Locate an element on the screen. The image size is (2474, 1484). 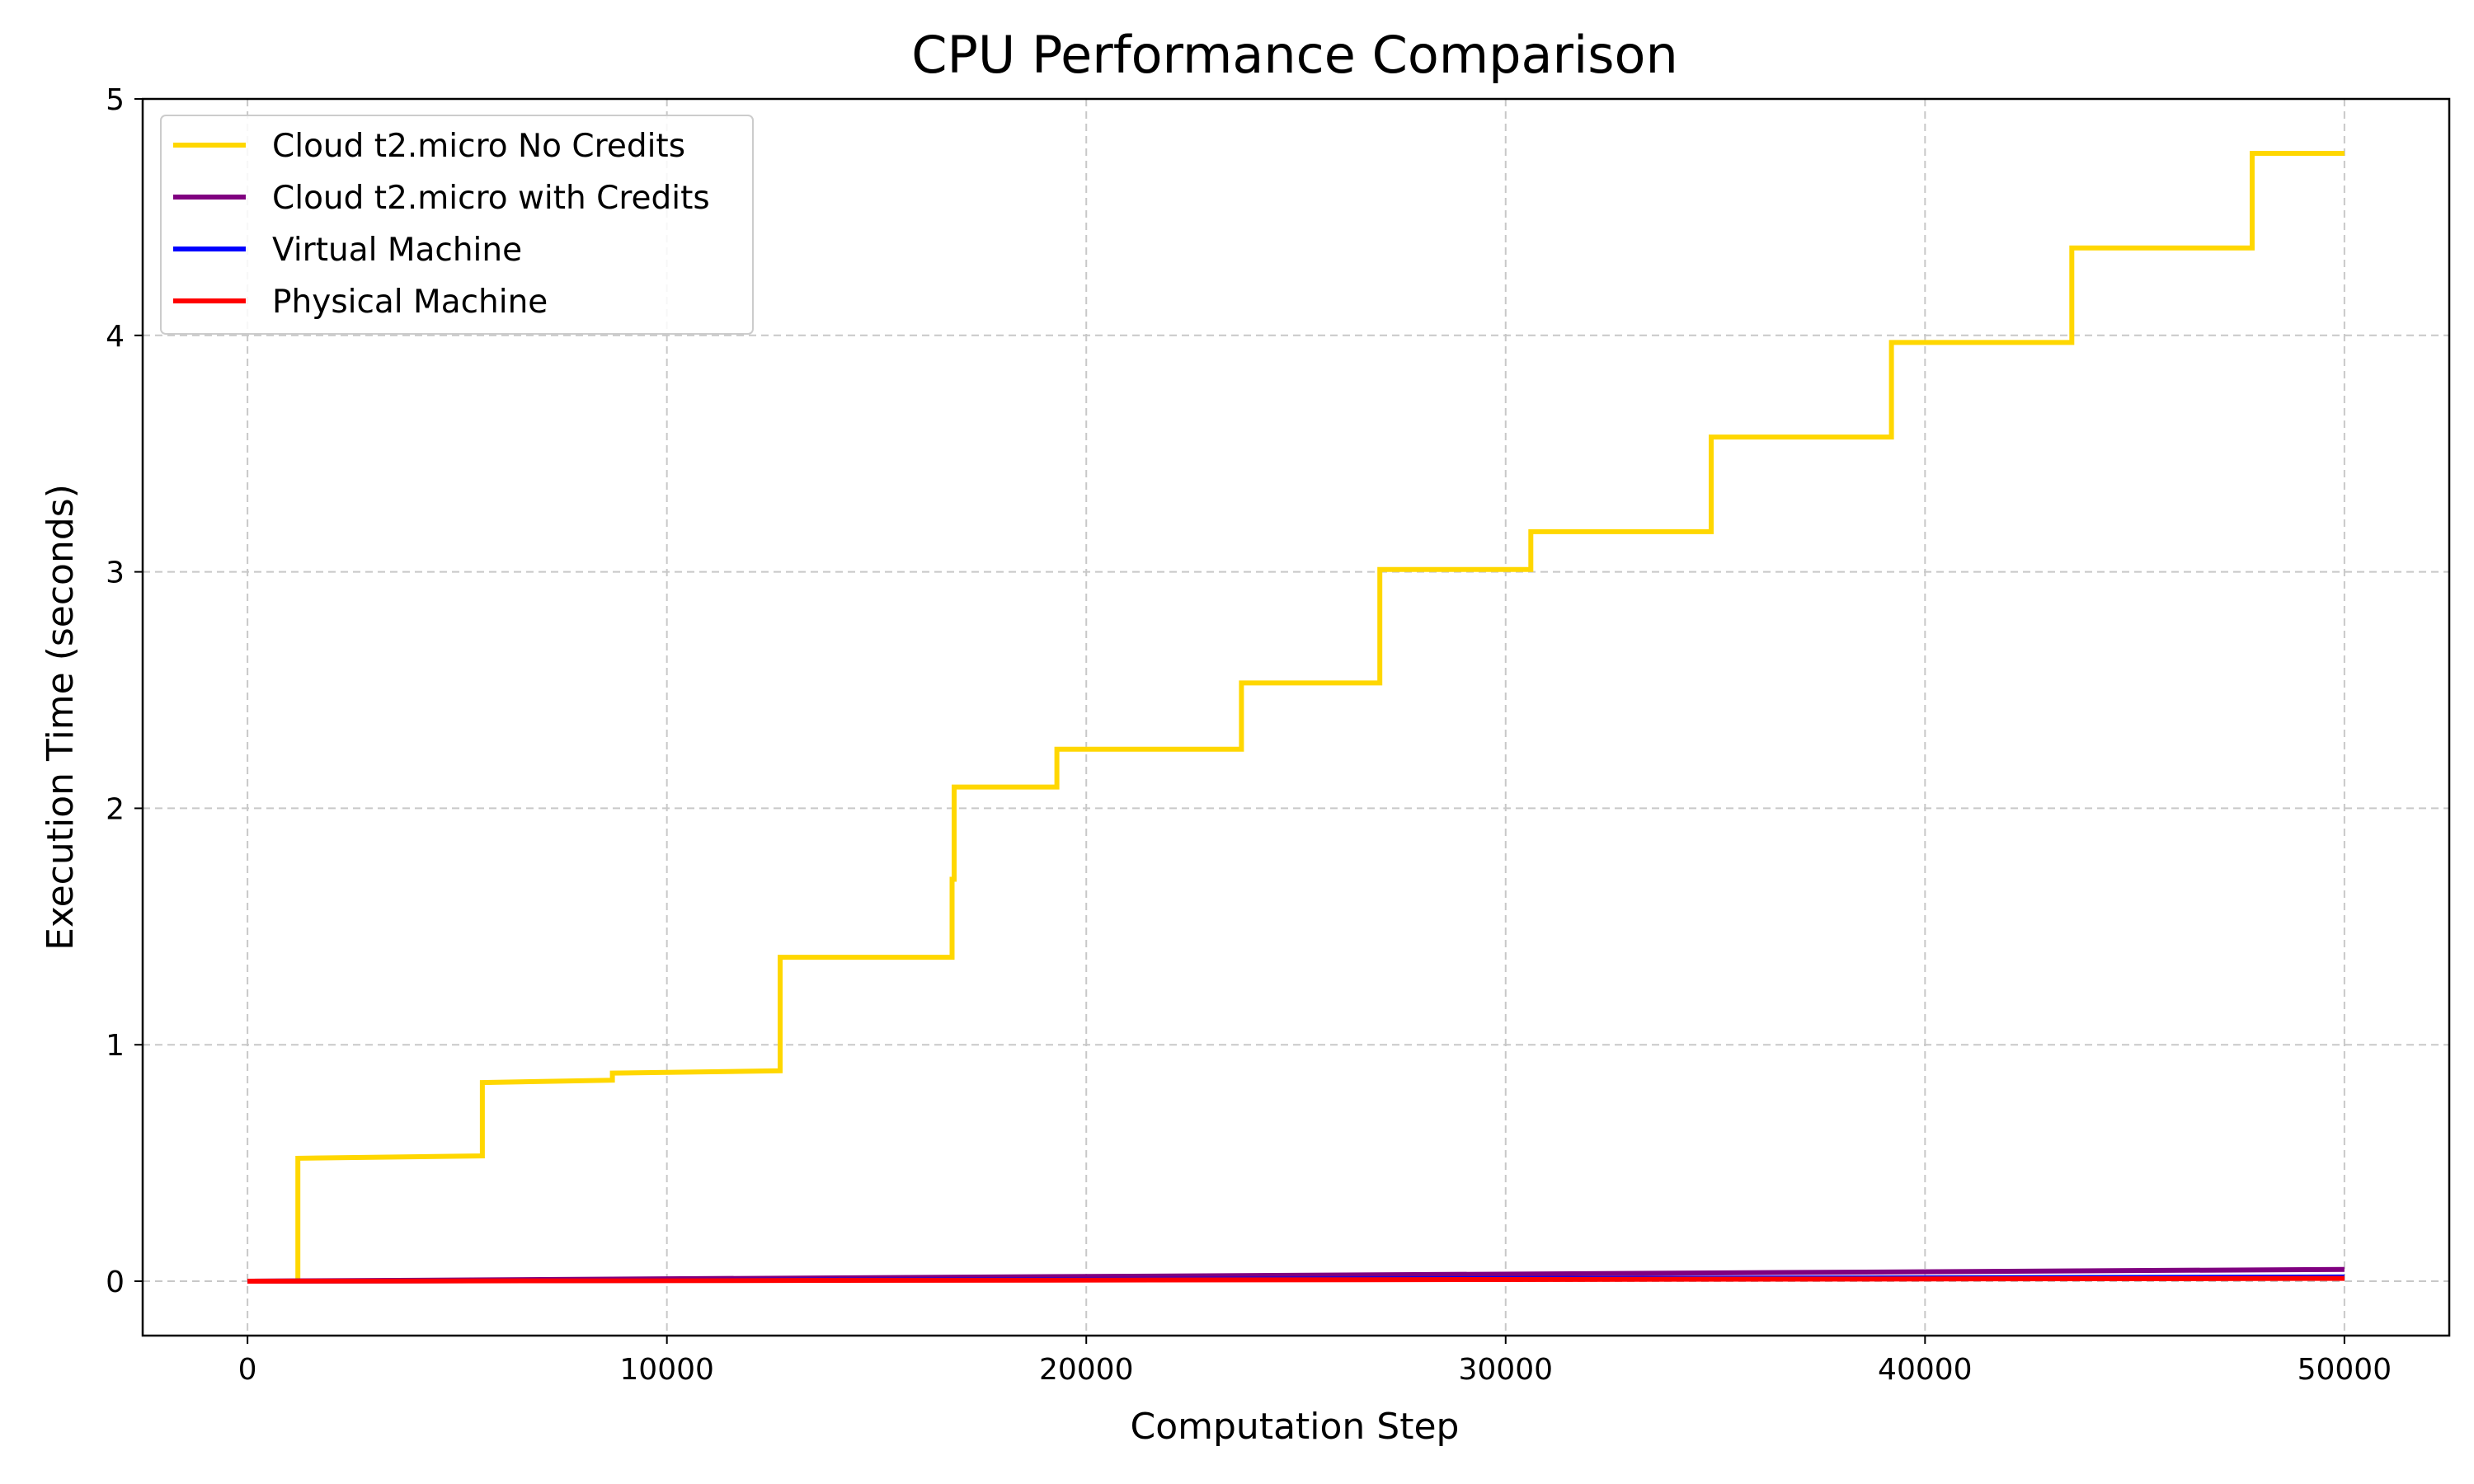
y-tick-label-5: 5 is located at coordinates (115, 100).